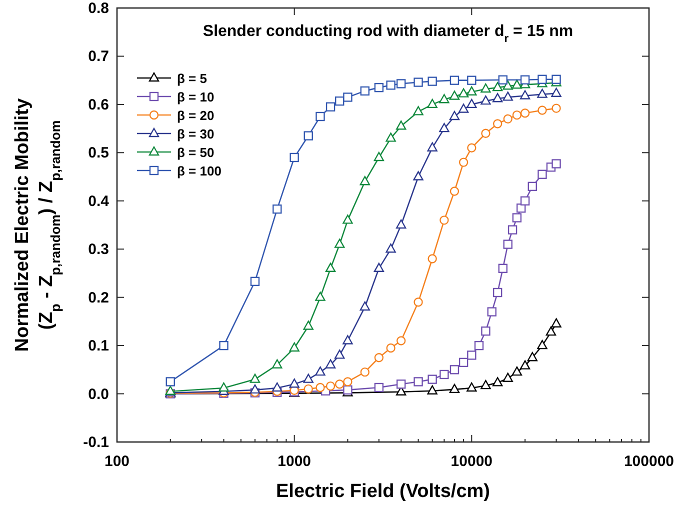  Describe the element at coordinates (98, 249) in the screenshot. I see `y-tick-label: 0.3` at that location.